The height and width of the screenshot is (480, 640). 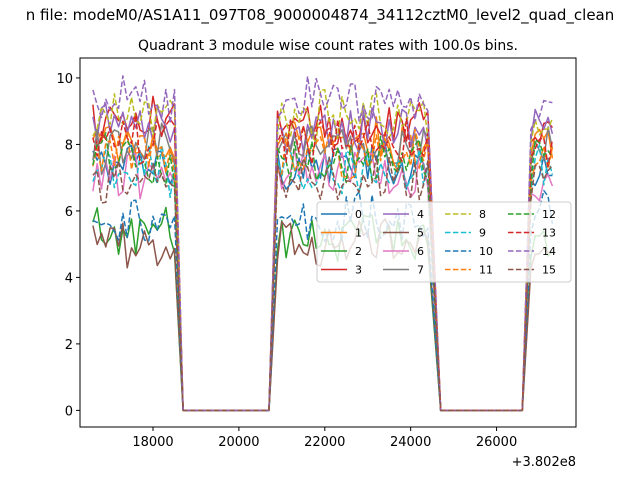 What do you see at coordinates (549, 214) in the screenshot?
I see `legend-label-12: 12` at bounding box center [549, 214].